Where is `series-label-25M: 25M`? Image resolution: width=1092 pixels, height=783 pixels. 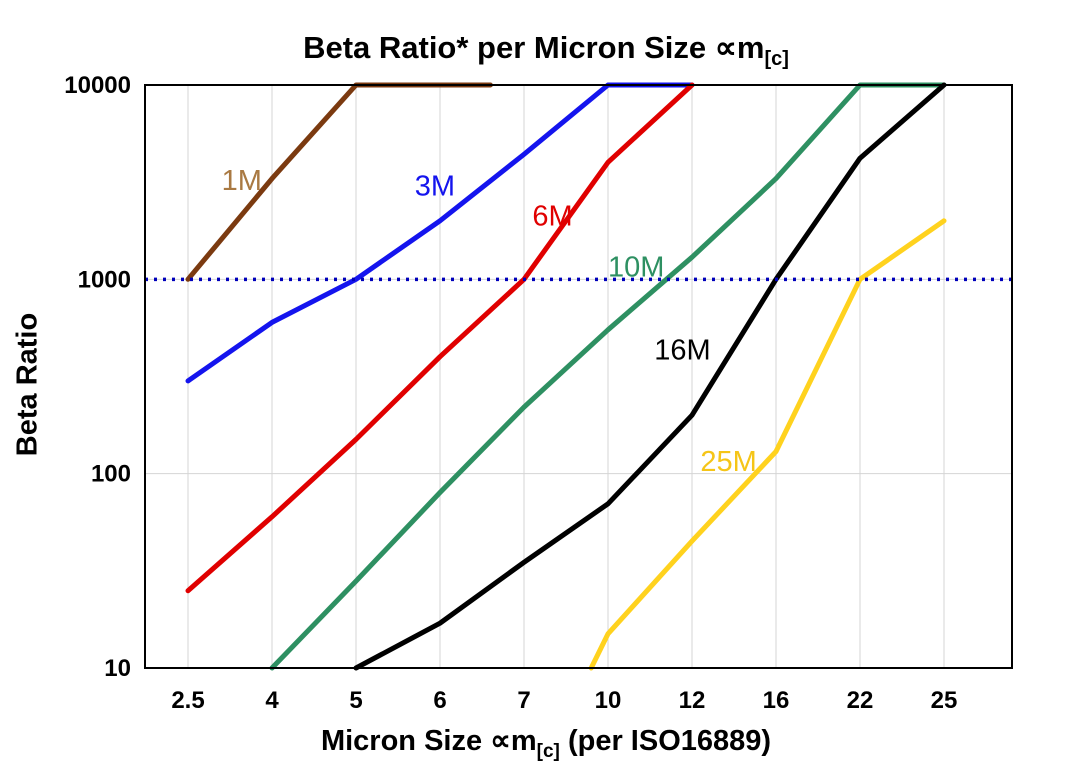
series-label-25M: 25M is located at coordinates (728, 462).